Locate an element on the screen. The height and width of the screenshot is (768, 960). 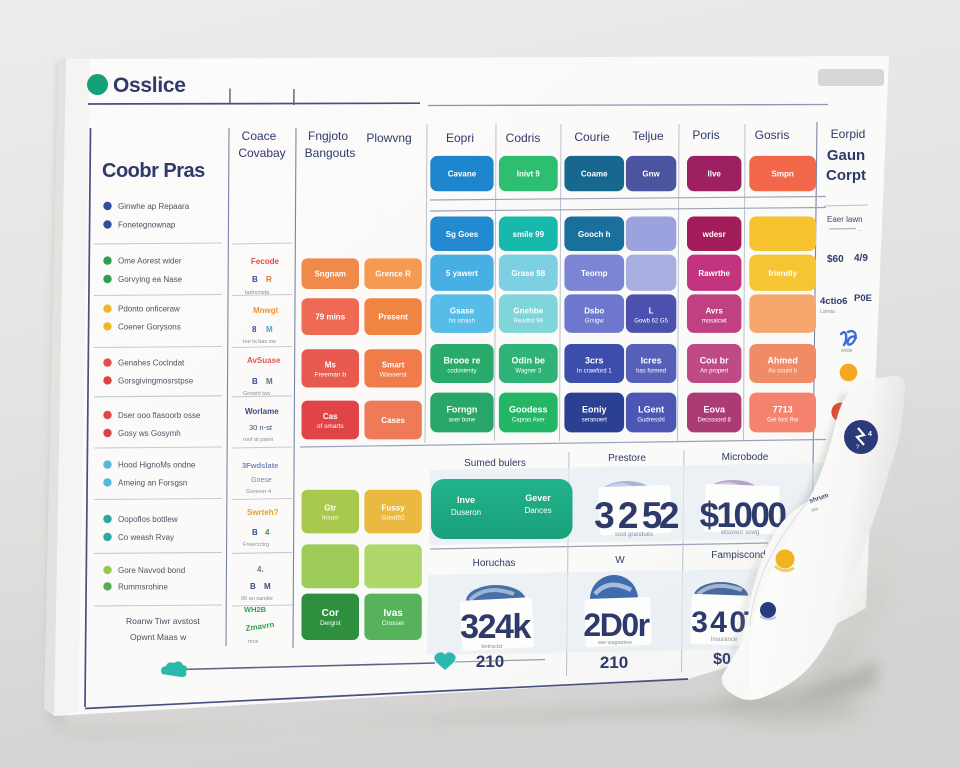
svg-text: 4ctio6 is located at coordinates (833, 301).